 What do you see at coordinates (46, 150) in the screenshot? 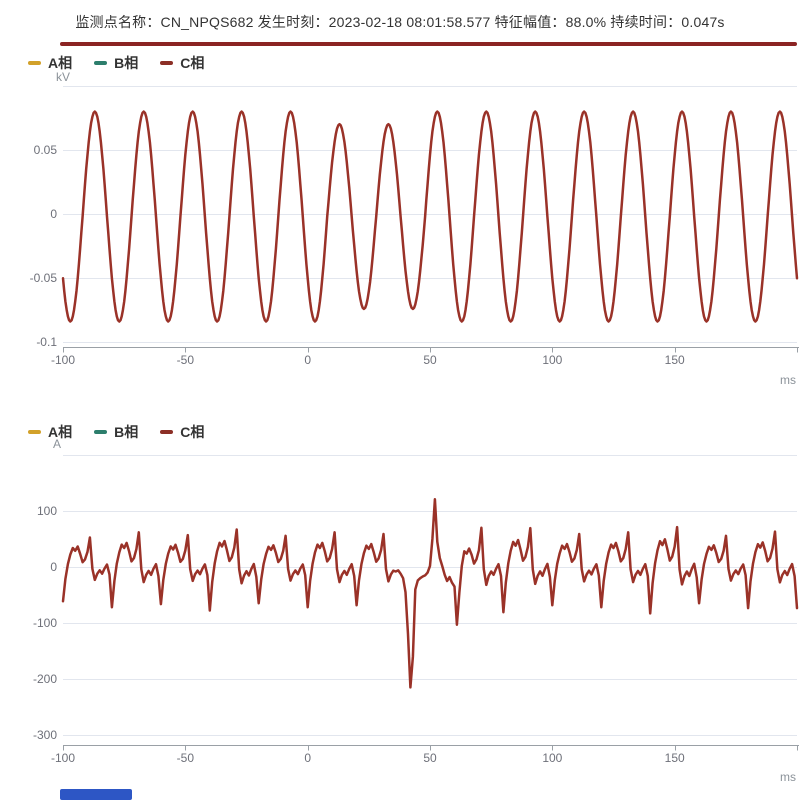
I see `y-tick-label: 0.05` at bounding box center [46, 150].